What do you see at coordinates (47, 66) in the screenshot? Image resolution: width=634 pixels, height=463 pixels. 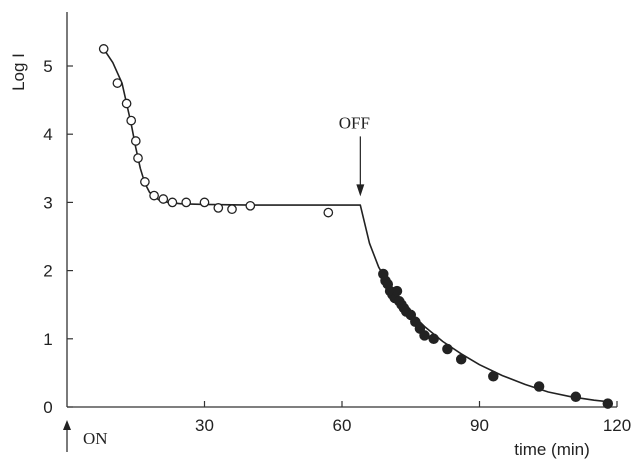 I see `y-tick-label: 5` at bounding box center [47, 66].